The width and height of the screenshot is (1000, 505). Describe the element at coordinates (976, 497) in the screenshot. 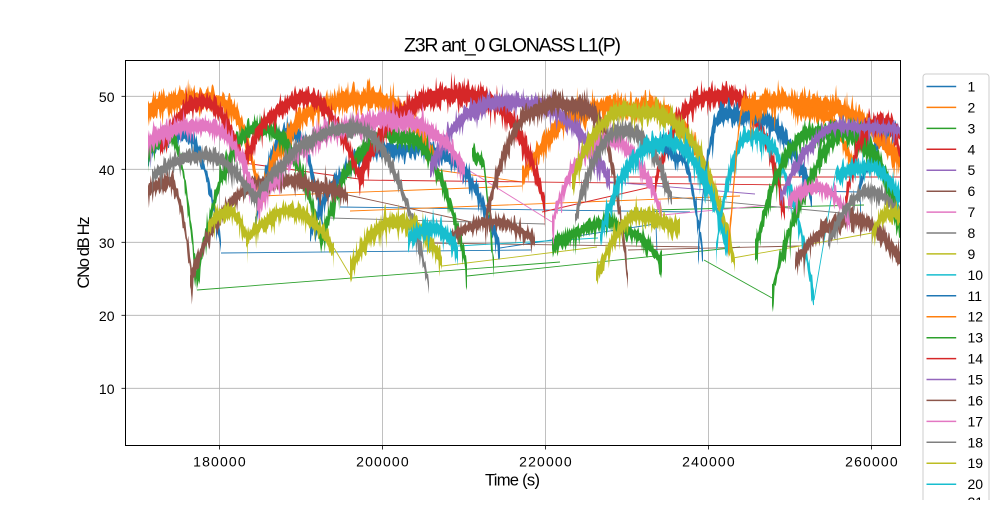

I see `svg-text: 21` at that location.